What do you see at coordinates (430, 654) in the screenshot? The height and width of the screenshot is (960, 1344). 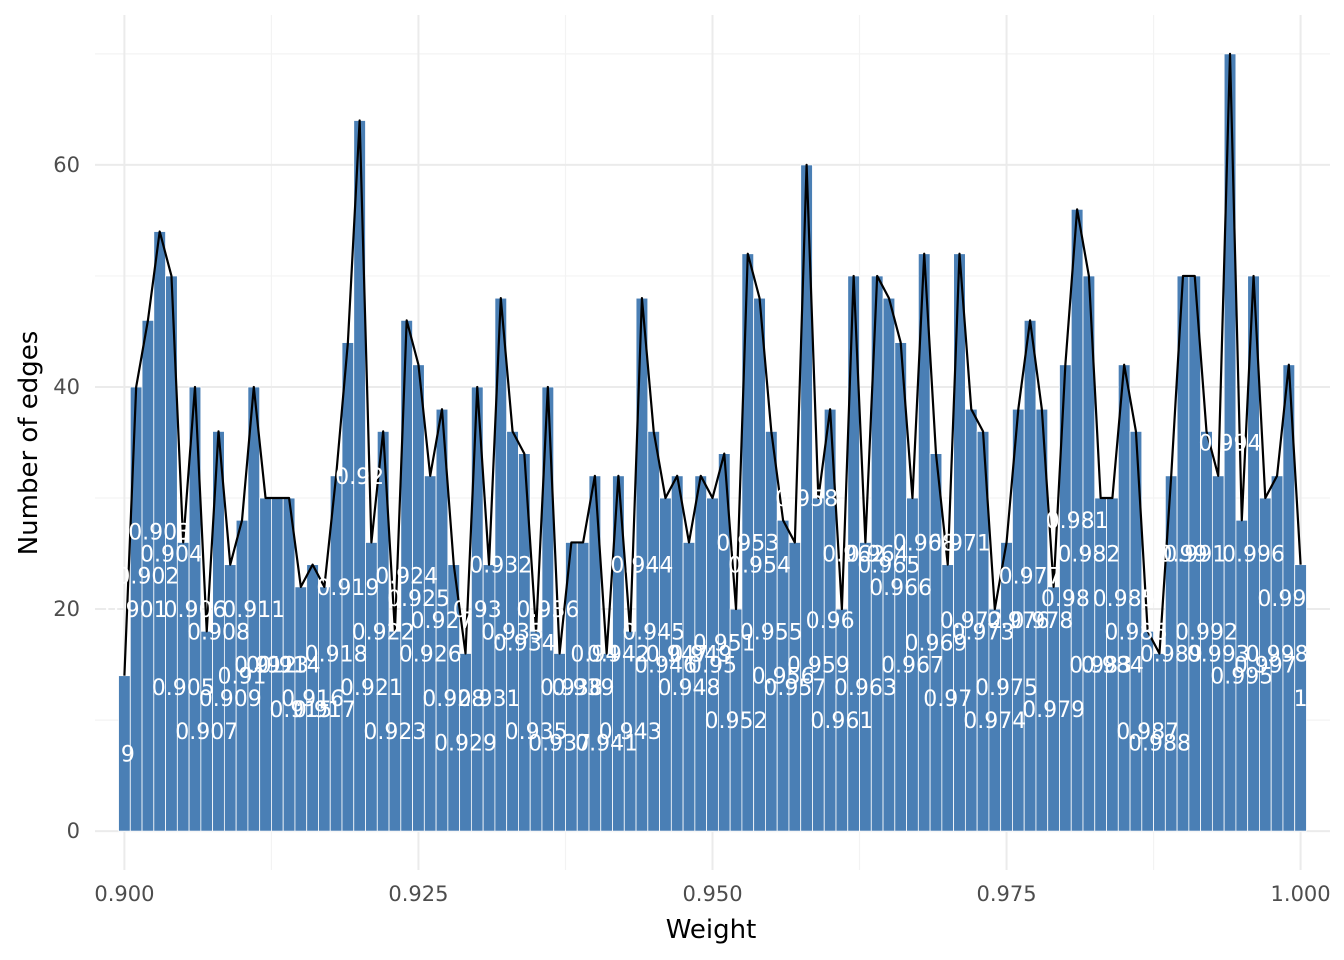 I see `bar-value-label: 0.926` at bounding box center [430, 654].